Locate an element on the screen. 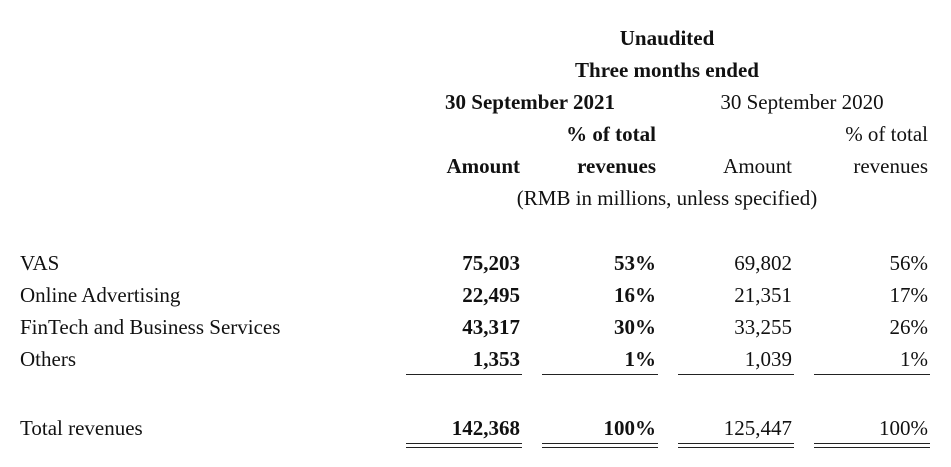 The height and width of the screenshot is (467, 951). amount-2020-cell: 33,255 is located at coordinates (763, 327).